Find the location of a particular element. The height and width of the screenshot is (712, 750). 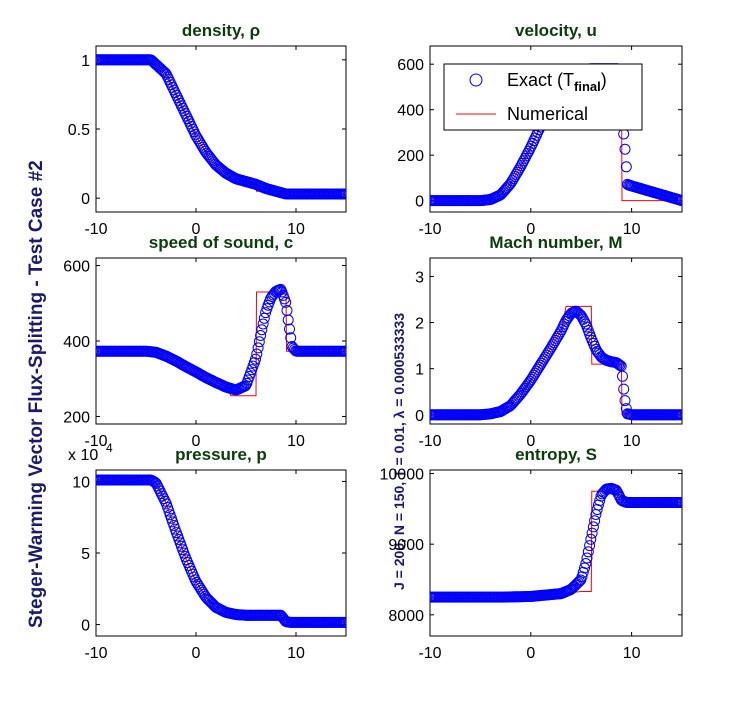

subplot-4: Mach number, M -10 0 10 0 1 2 3 is located at coordinates (549, 341).